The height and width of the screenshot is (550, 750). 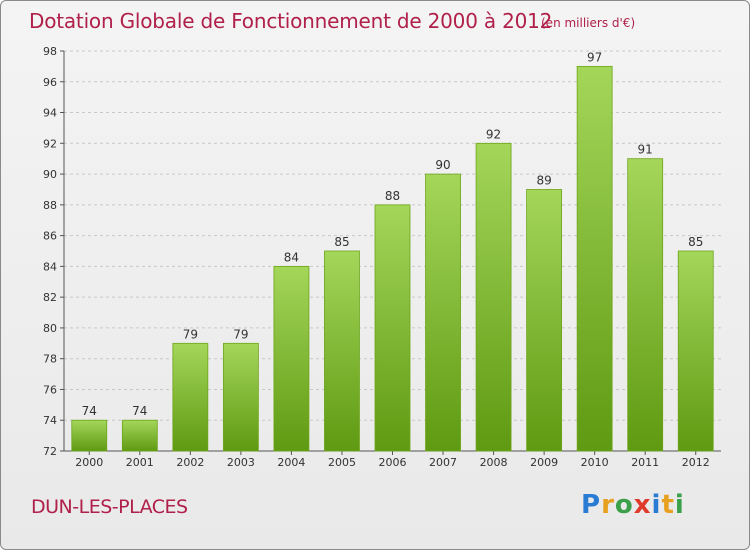 I want to click on y-tick-label: 92, so click(x=50, y=143).